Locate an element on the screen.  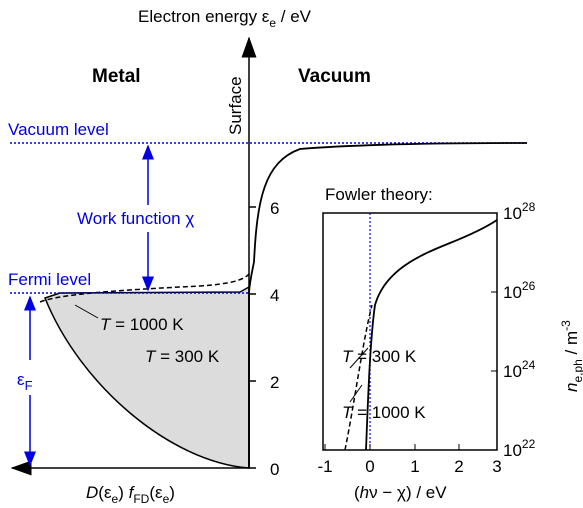
tick-label: 1022 is located at coordinates (519, 448).